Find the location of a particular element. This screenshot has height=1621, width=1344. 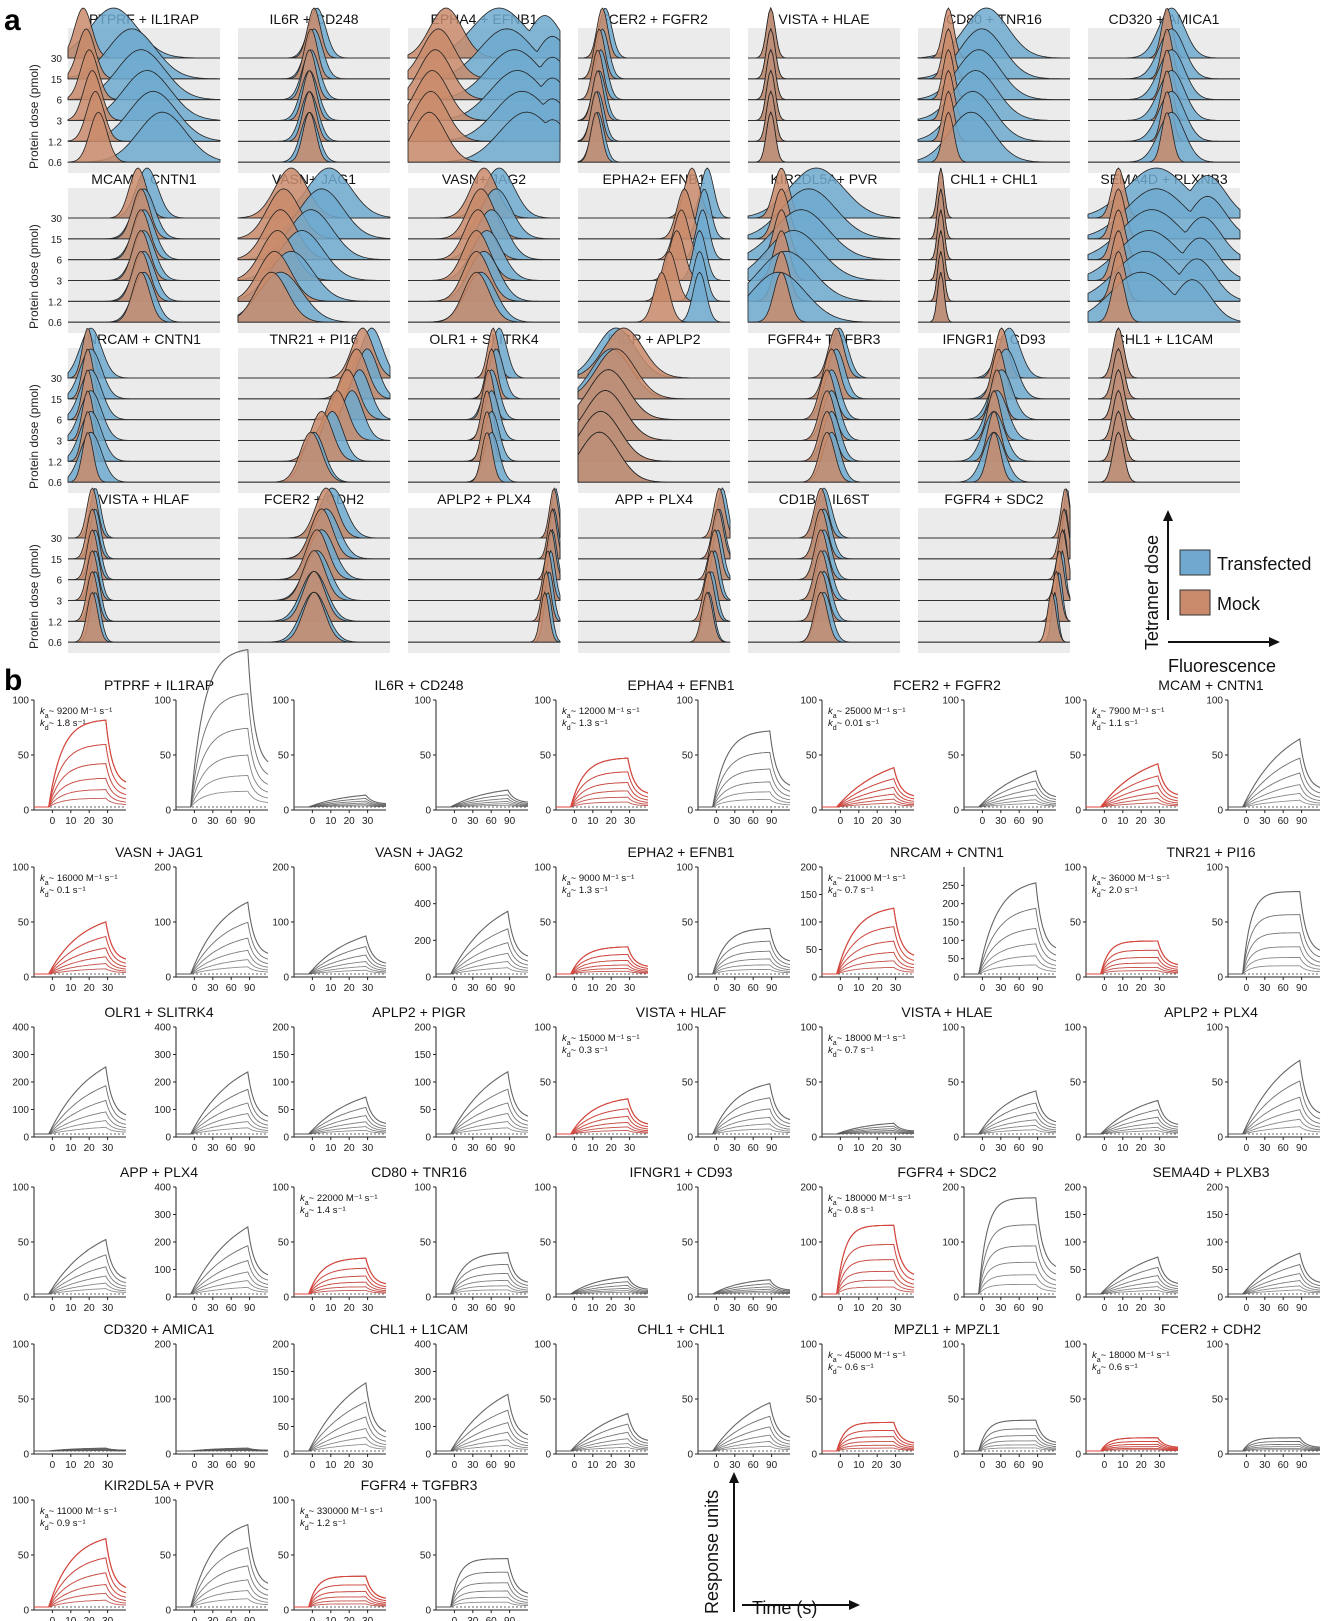

ridge-subplot: VISTA + HLAE is located at coordinates (824, 89).